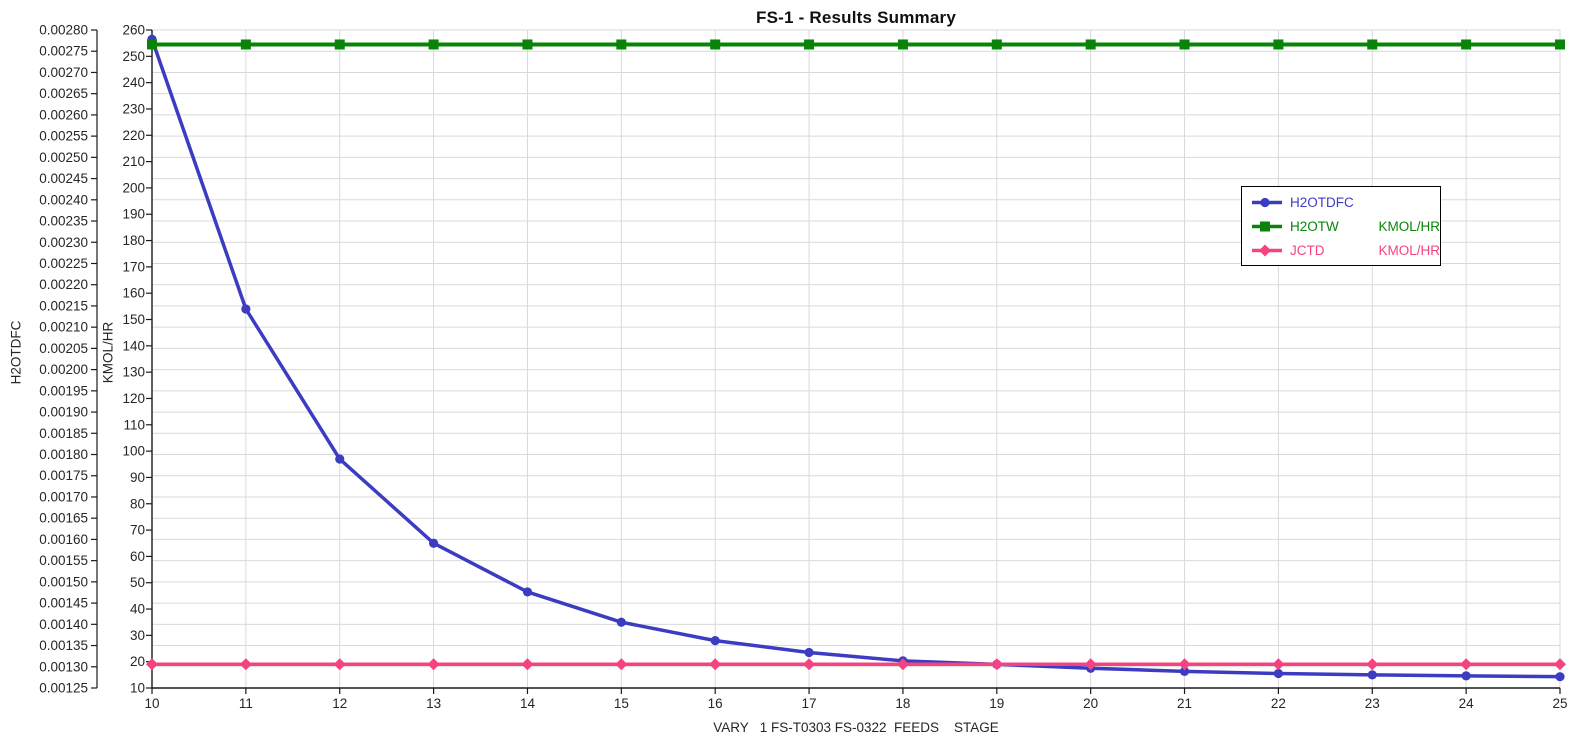  What do you see at coordinates (1372, 703) in the screenshot?
I see `svg-text: 23` at bounding box center [1372, 703].